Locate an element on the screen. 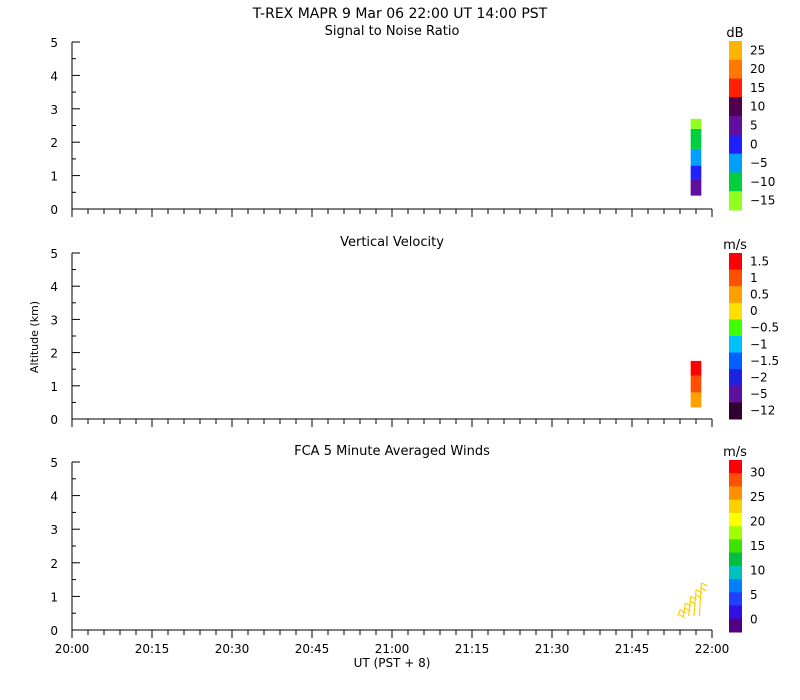 This screenshot has width=800, height=700. x-axis-label: UT (PST + 8) is located at coordinates (392, 663).